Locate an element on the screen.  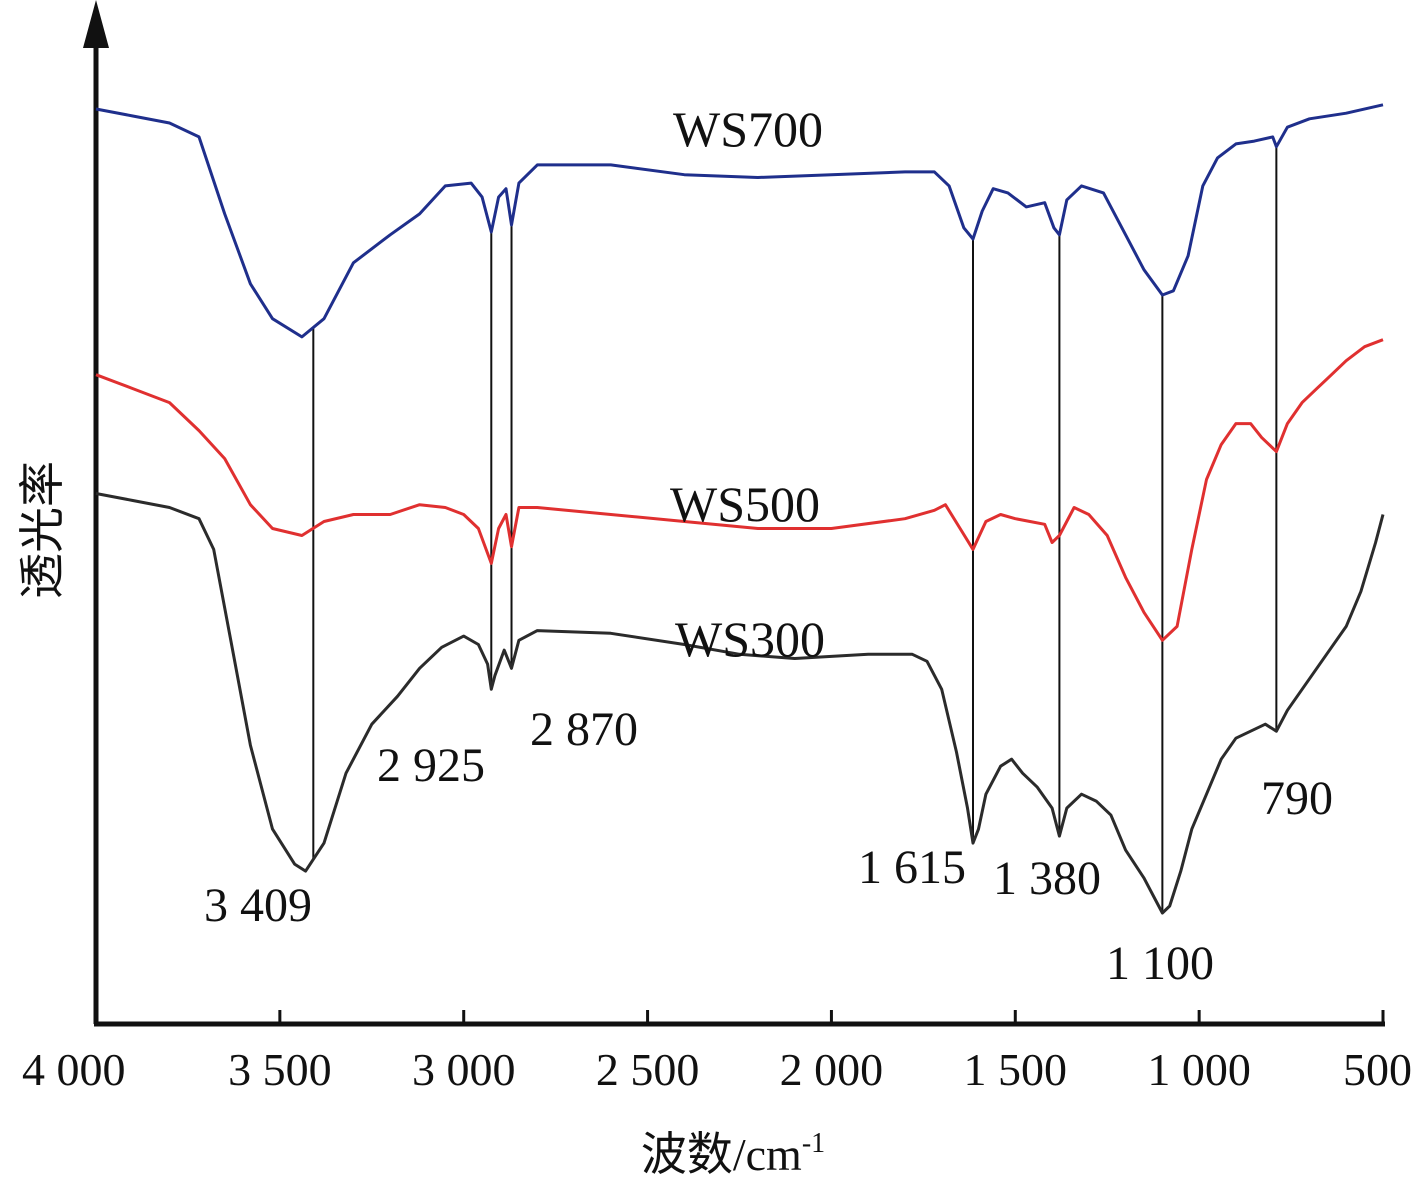
peak-label-1380: 1 380 is located at coordinates (1047, 878).